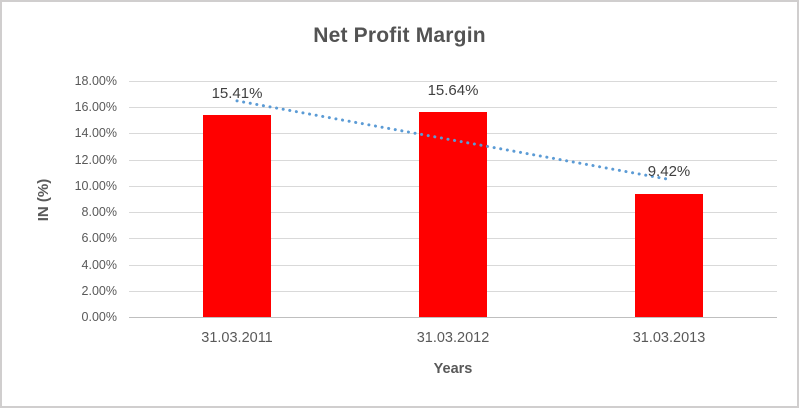 The width and height of the screenshot is (799, 408). What do you see at coordinates (99, 238) in the screenshot?
I see `y-tick-label: 6.00%` at bounding box center [99, 238].